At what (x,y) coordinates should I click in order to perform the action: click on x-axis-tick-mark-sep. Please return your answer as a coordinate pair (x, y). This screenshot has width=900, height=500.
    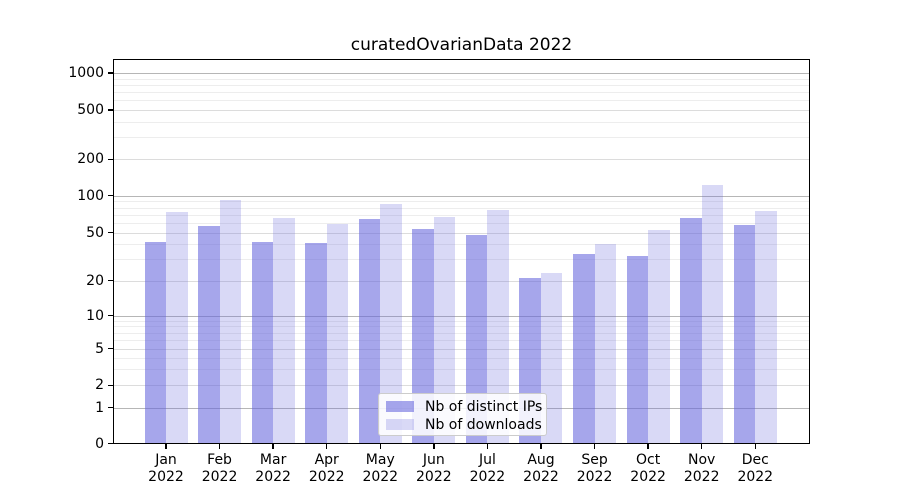
    Looking at the image, I should click on (594, 446).